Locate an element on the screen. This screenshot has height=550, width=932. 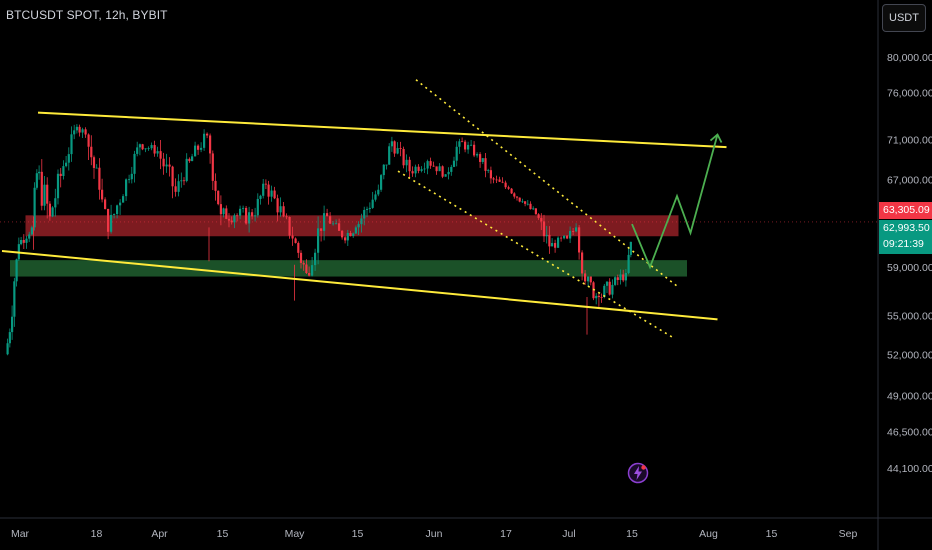
y-tick-label: 67,000.00 is located at coordinates (909, 180).